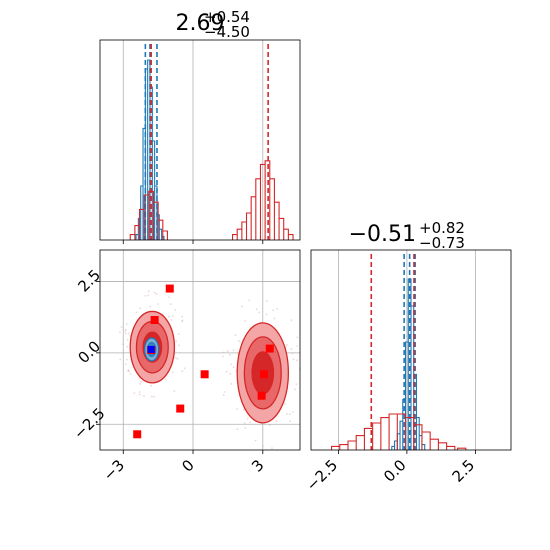 This screenshot has height=550, width=550. I want to click on hist-p1-title-value: −0.51, so click(382, 234).